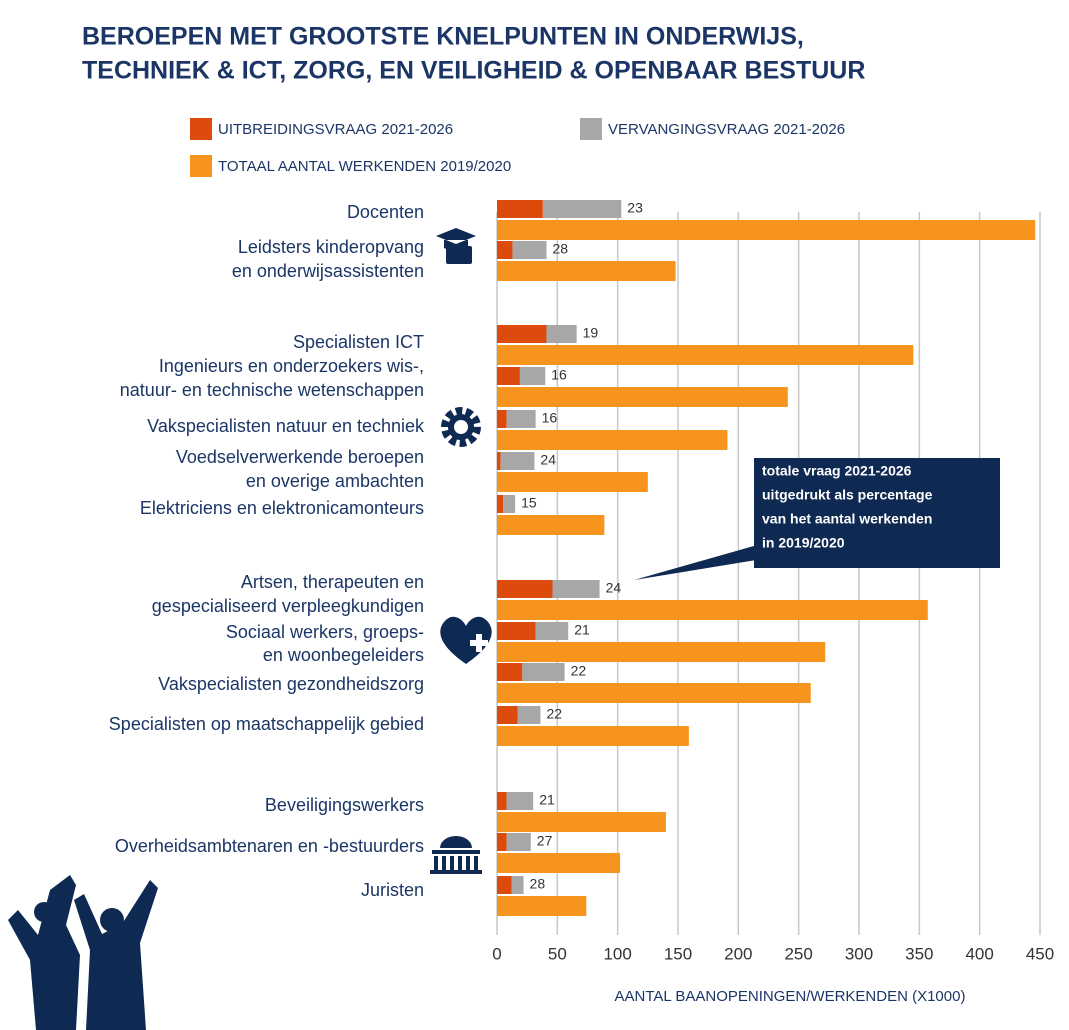 The image size is (1069, 1030). Describe the element at coordinates (335, 481) in the screenshot. I see `category-label: en overige ambachten` at that location.